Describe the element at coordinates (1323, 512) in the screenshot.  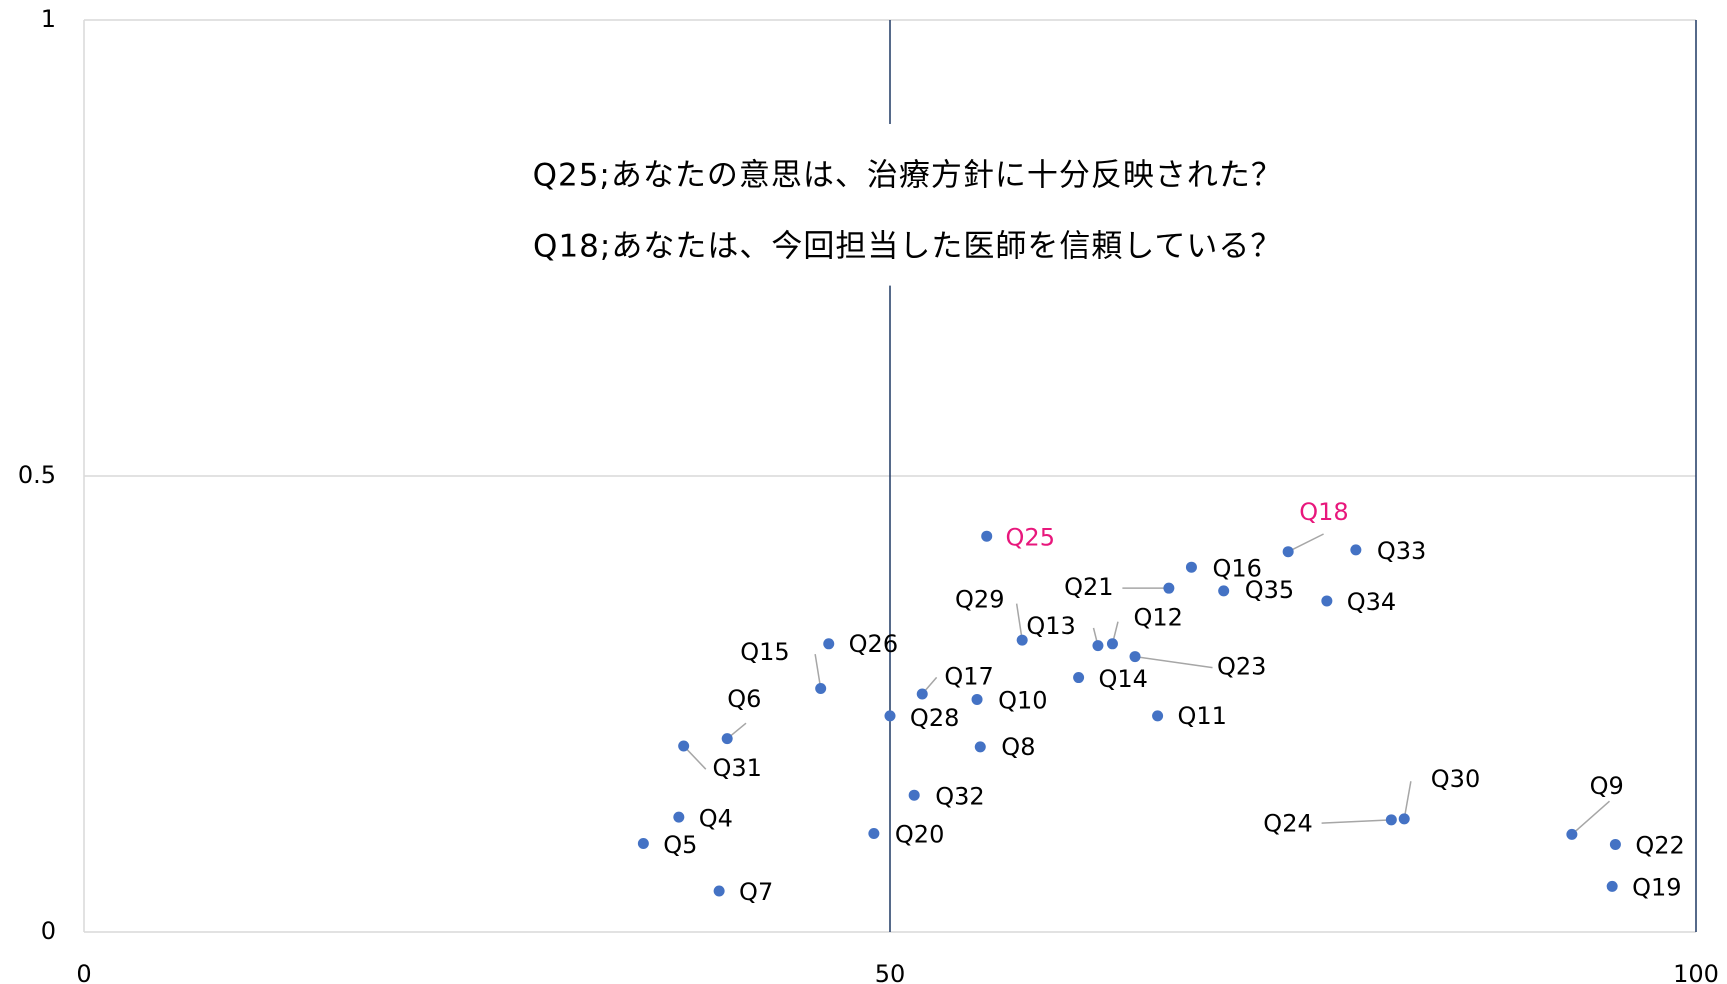
I see `point-label: Q18` at that location.